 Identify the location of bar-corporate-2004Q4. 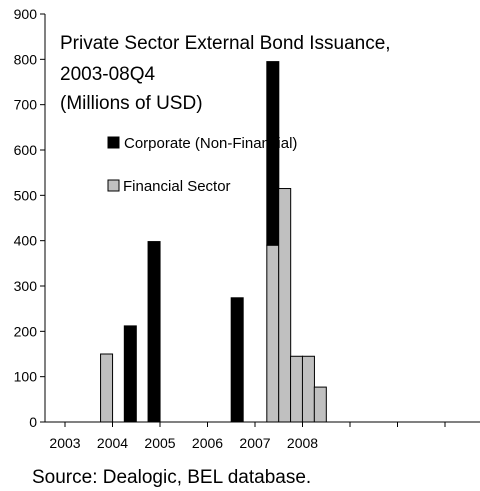
(154, 332).